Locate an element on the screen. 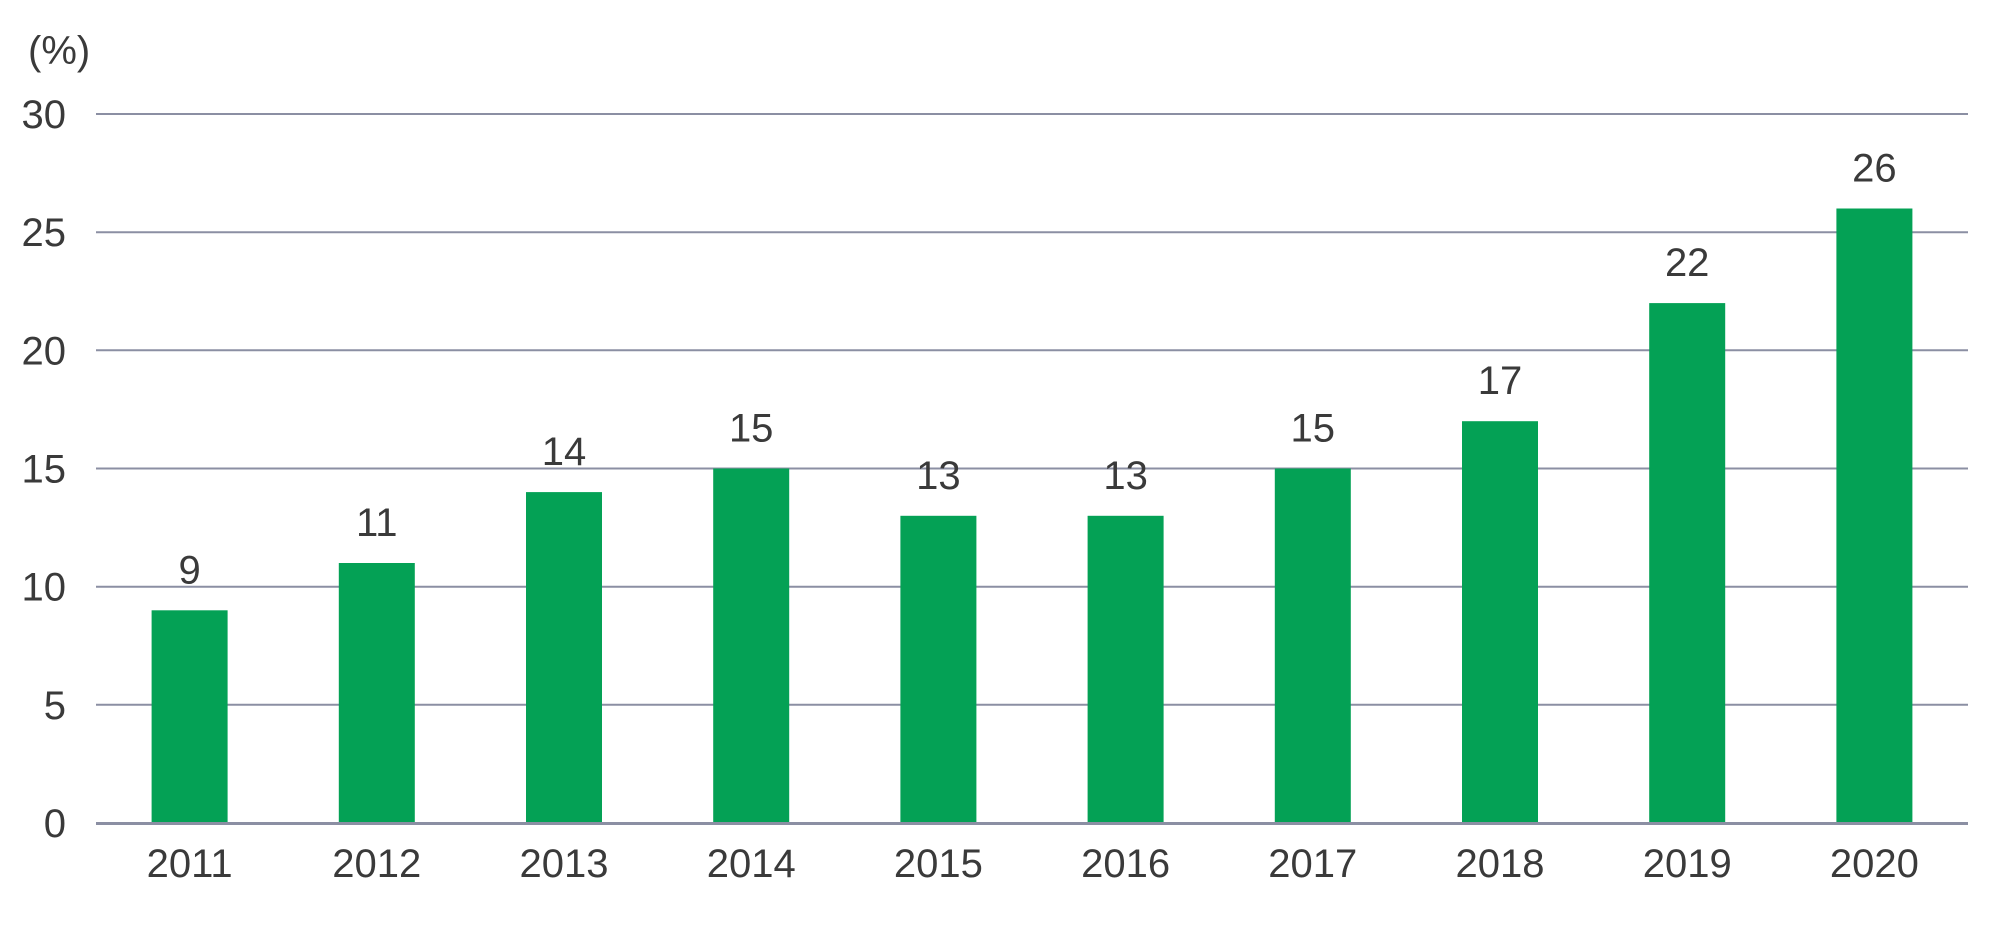 This screenshot has height=927, width=1994. svg-text: 2020 is located at coordinates (1874, 864).